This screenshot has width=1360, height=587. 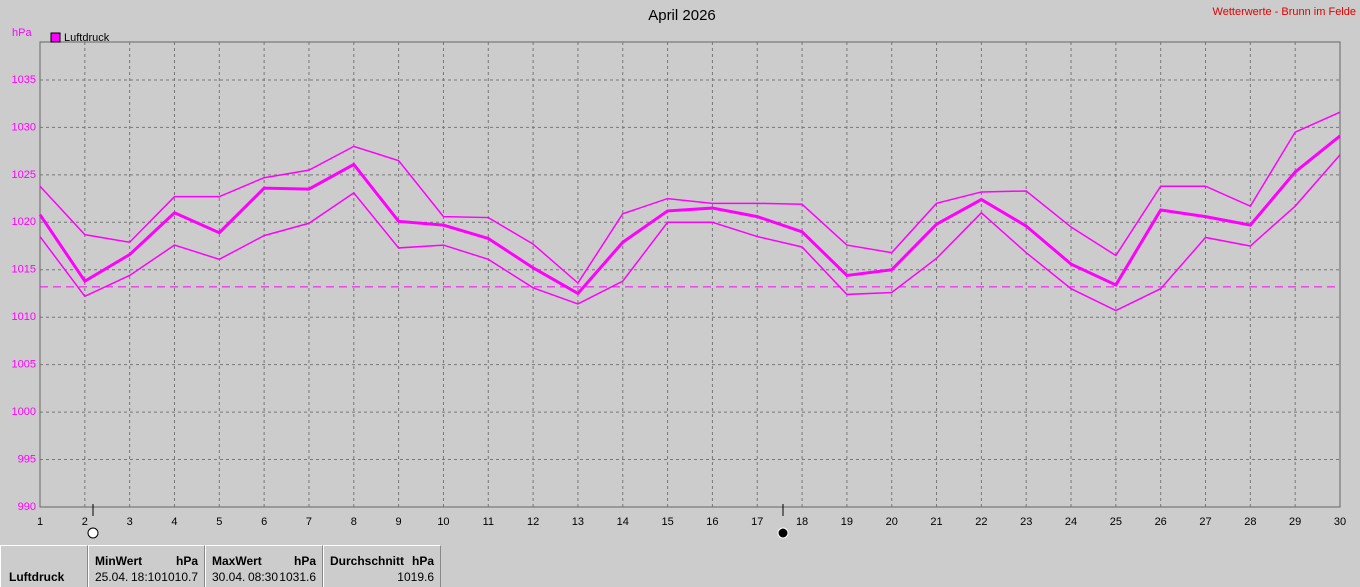 What do you see at coordinates (1250, 522) in the screenshot?
I see `x-tick-label: 28` at bounding box center [1250, 522].